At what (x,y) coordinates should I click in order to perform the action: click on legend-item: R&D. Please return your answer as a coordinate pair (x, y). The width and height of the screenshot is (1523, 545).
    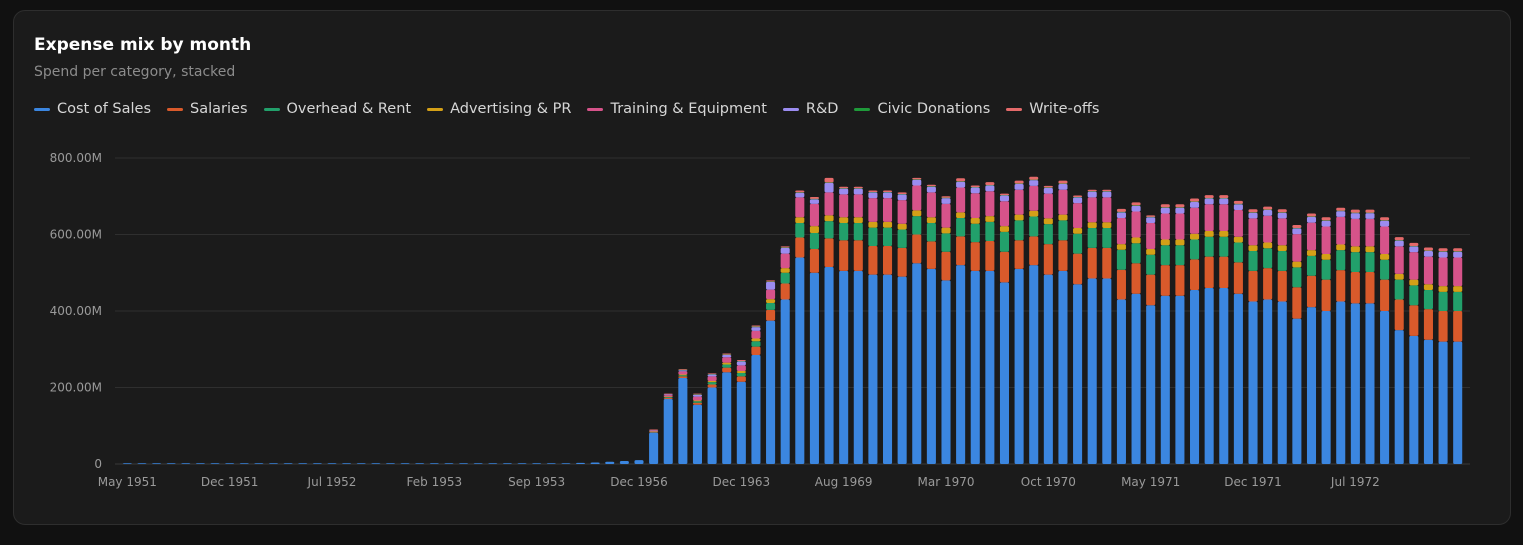
    Looking at the image, I should click on (810, 109).